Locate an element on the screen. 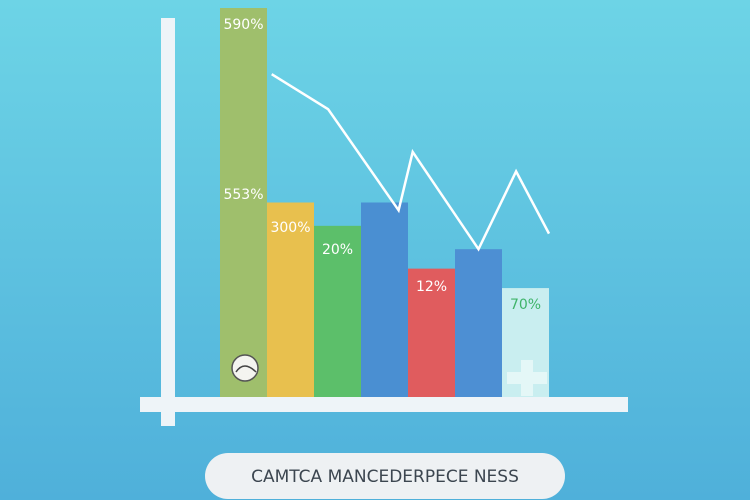 The image size is (750, 504). data-label: 300% is located at coordinates (290, 228).